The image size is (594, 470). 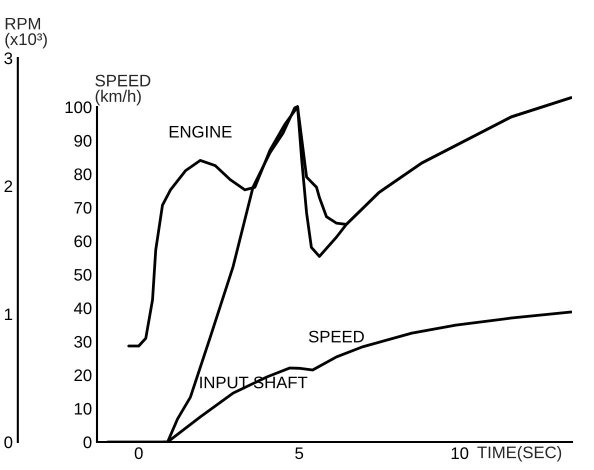 I want to click on y-tick-label: 0, so click(x=88, y=442).